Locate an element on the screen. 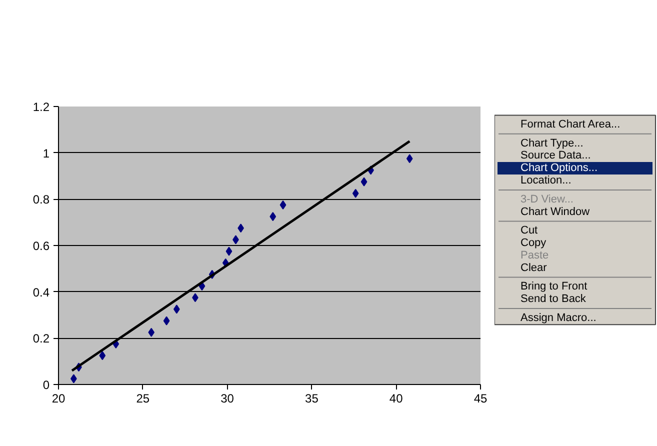 Image resolution: width=657 pixels, height=446 pixels. text: Copy is located at coordinates (533, 243).